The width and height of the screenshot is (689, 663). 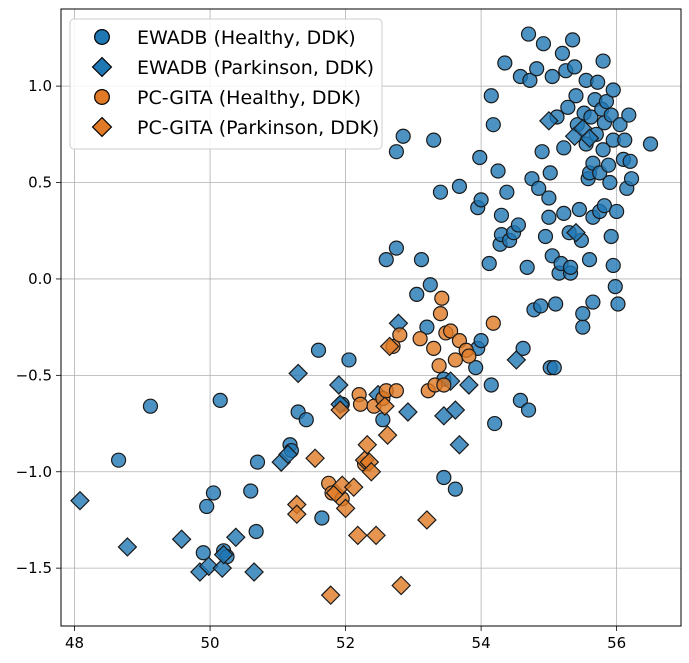 What do you see at coordinates (210, 643) in the screenshot?
I see `x-tick-label: 50` at bounding box center [210, 643].